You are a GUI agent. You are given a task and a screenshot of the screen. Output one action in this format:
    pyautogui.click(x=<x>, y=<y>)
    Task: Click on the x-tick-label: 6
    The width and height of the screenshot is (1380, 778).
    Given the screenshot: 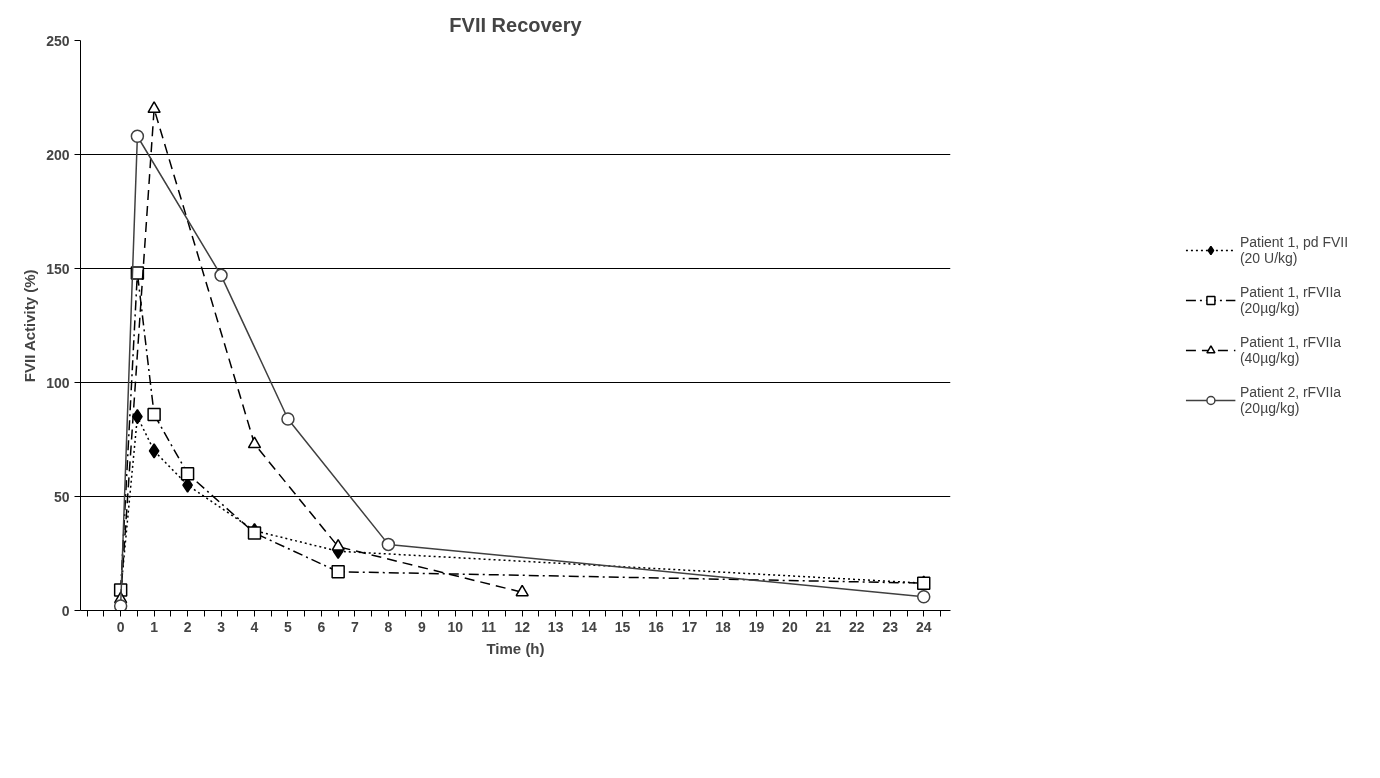 What is the action you would take?
    pyautogui.click(x=321, y=626)
    